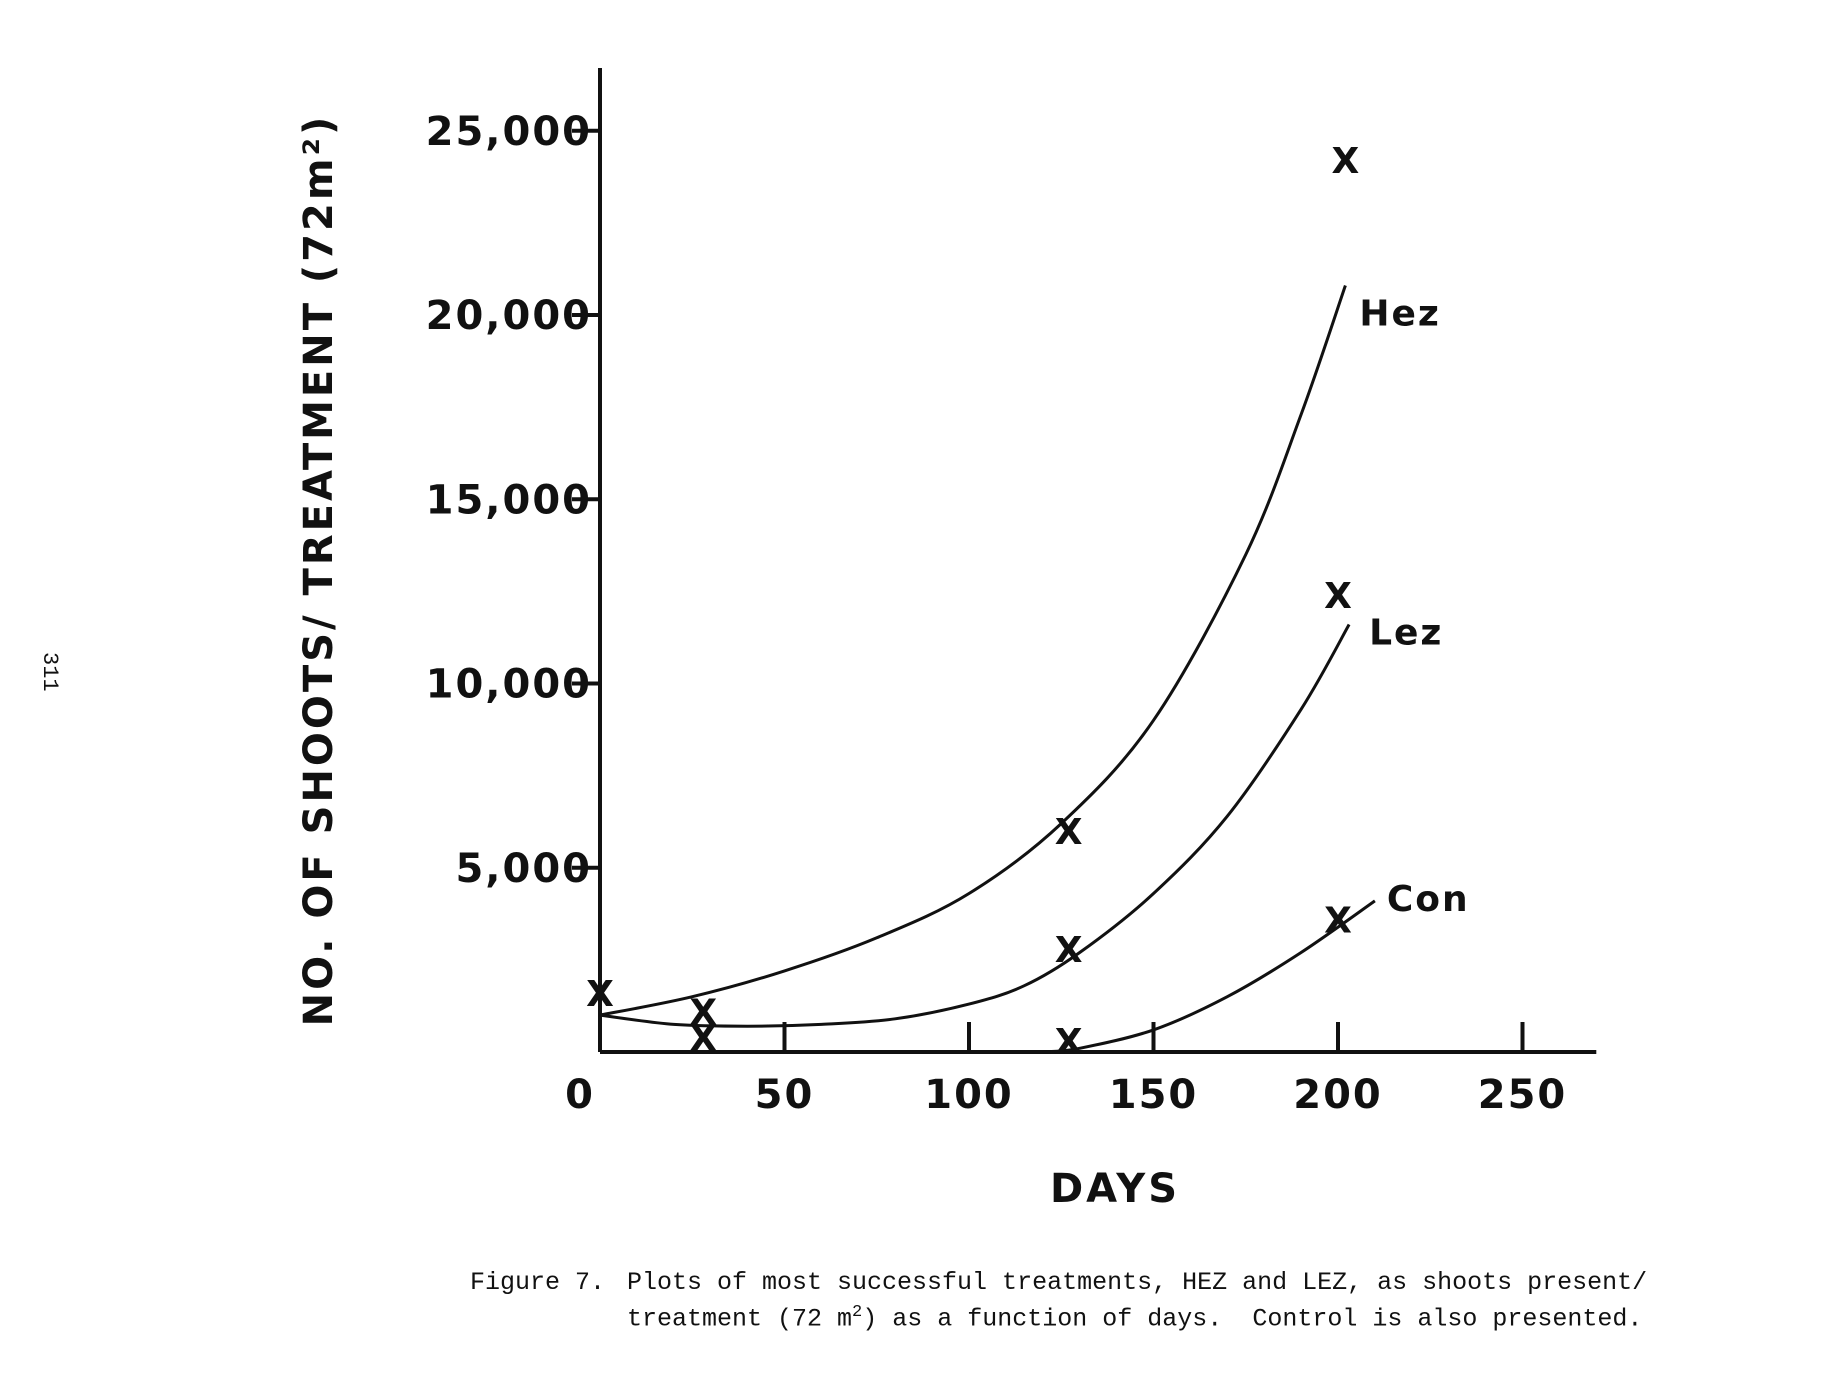  I want to click on series-con-line, so click(1209, 976).